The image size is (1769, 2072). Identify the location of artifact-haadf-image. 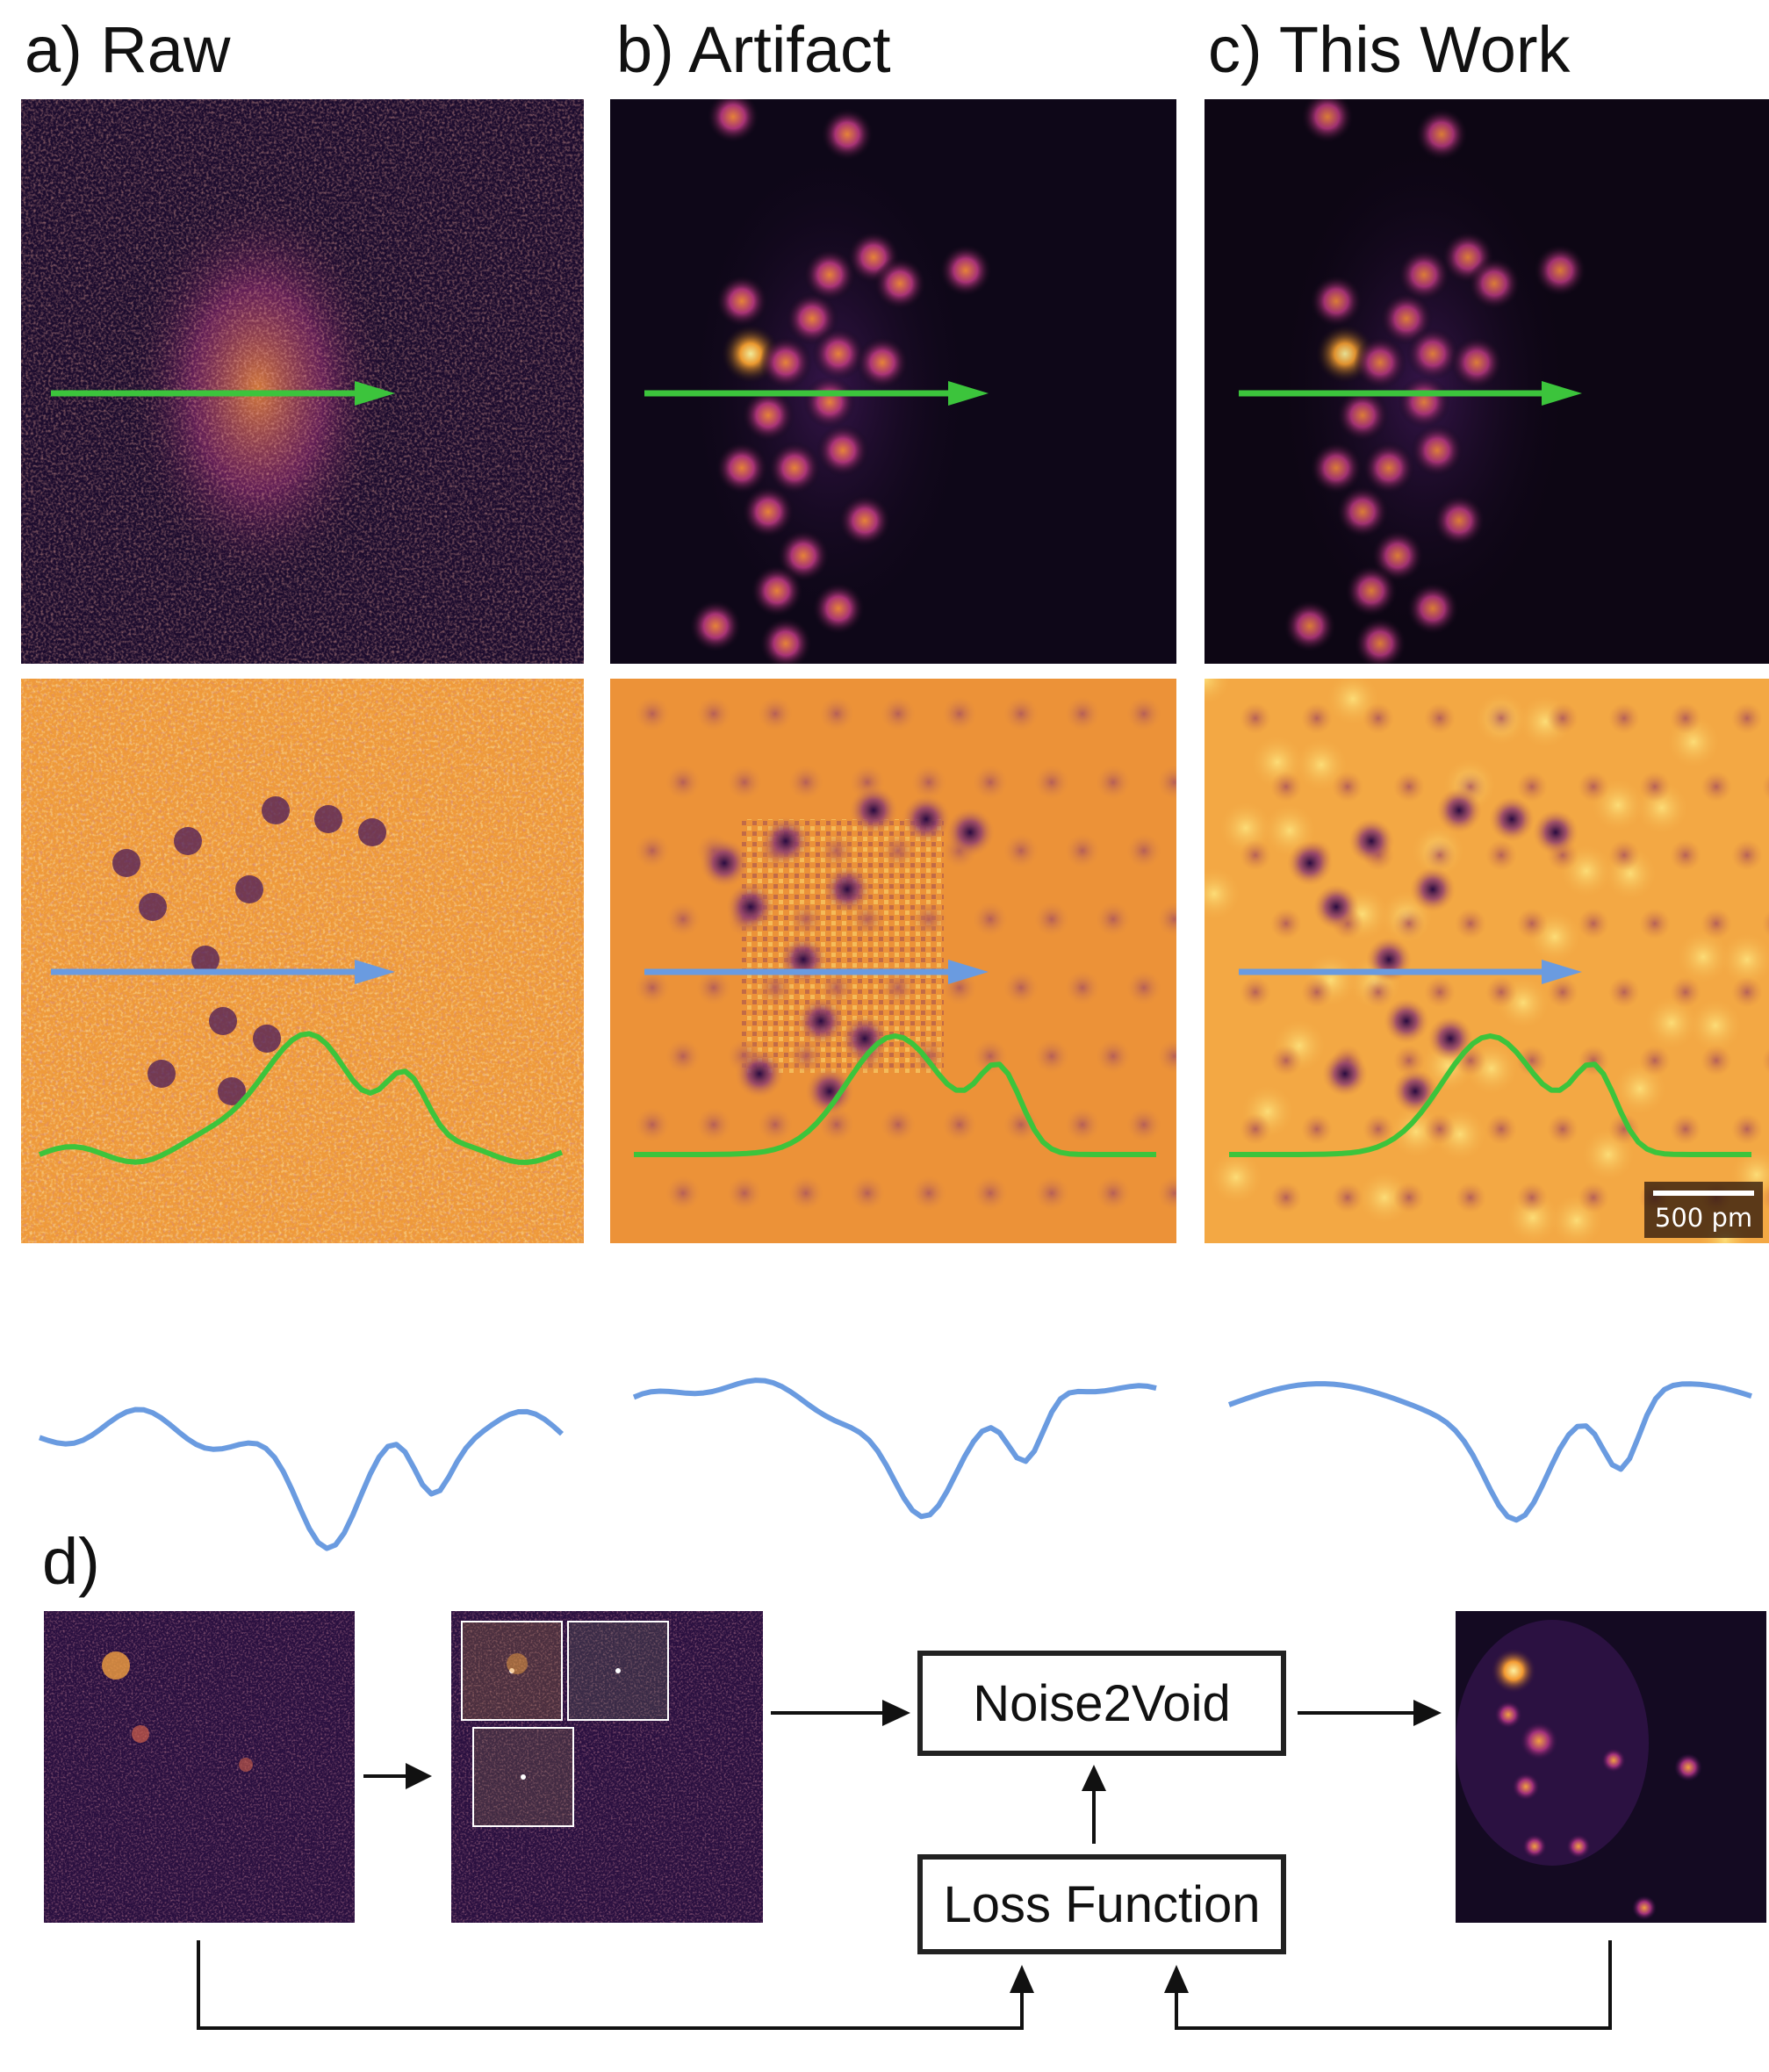
(893, 381).